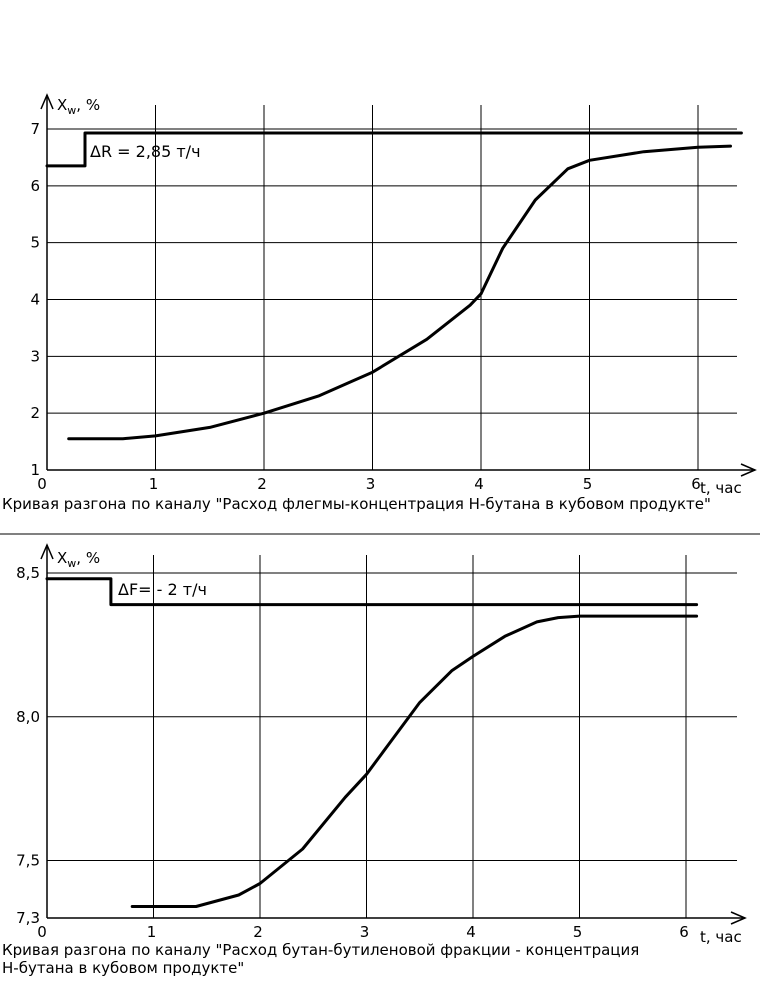 The height and width of the screenshot is (1002, 760). Describe the element at coordinates (35, 243) in the screenshot. I see `y-tick-label-4: 5` at that location.